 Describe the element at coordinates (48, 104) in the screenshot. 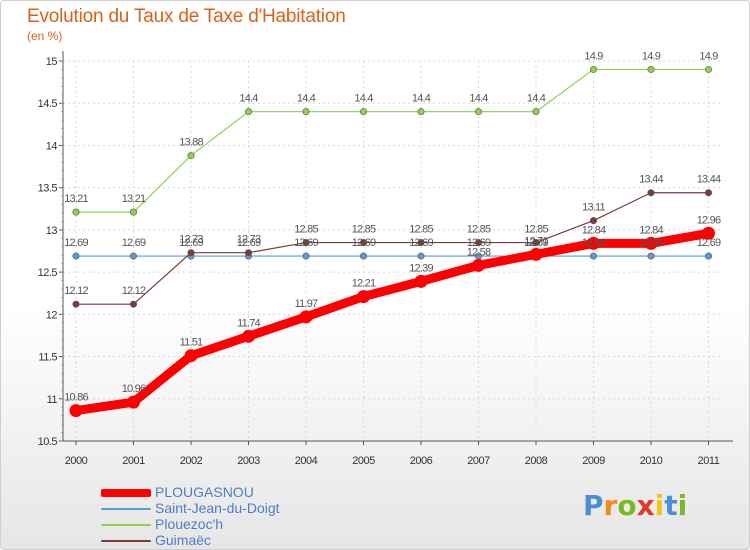

I see `y-tick-label: 14.5` at that location.